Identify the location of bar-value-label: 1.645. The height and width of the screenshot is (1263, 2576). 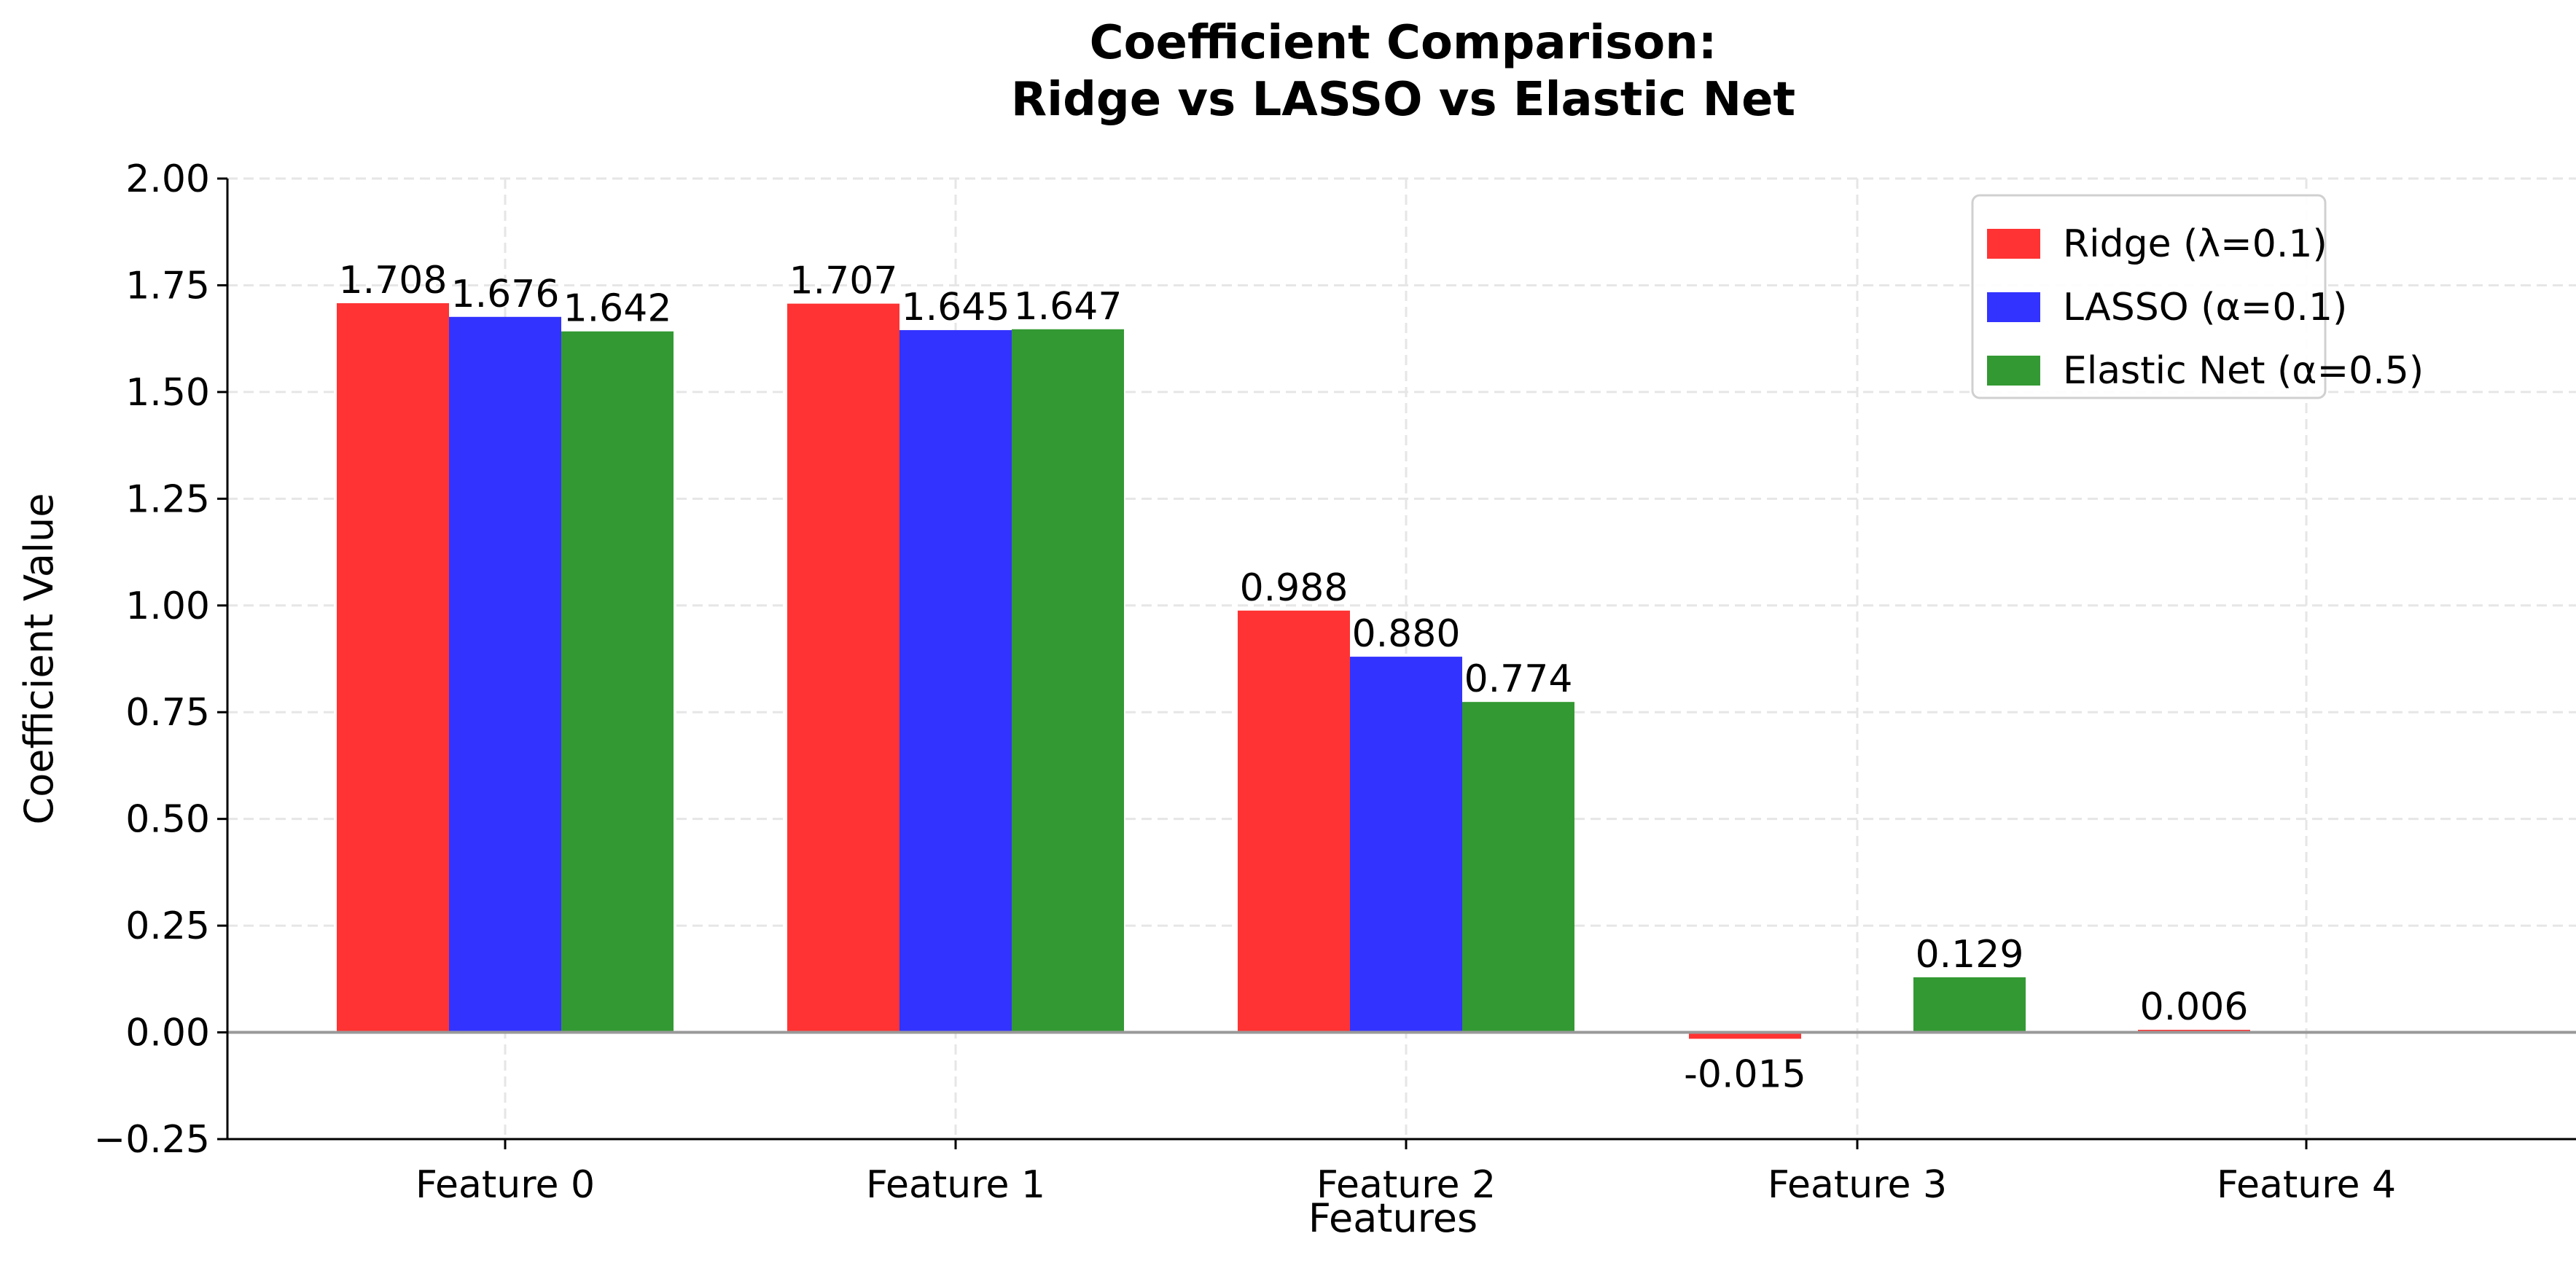
(956, 307).